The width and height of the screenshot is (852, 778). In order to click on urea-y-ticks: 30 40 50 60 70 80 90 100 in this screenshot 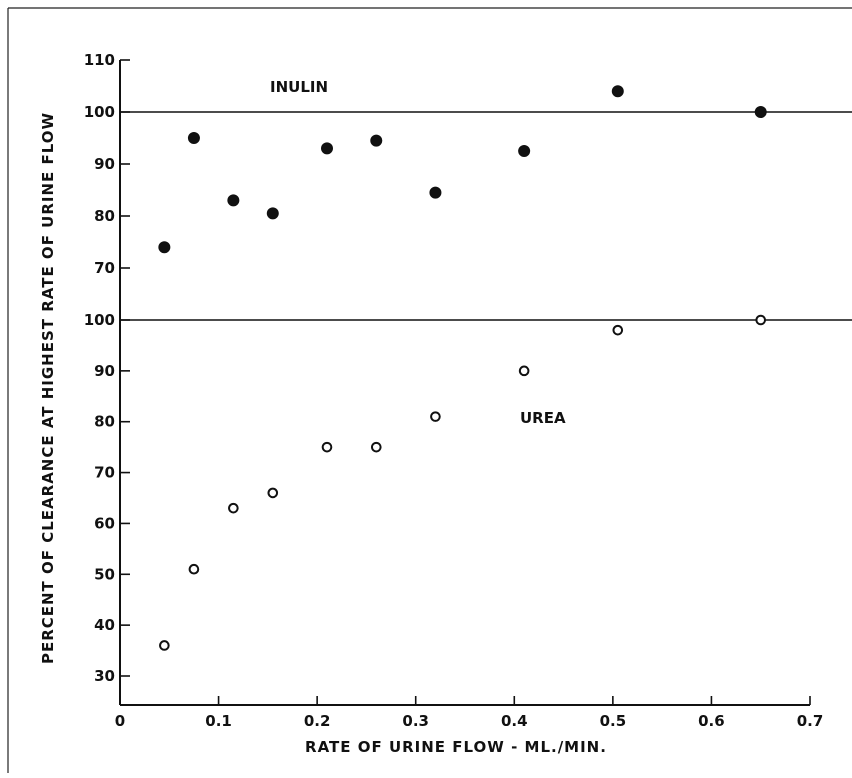, I will do `click(107, 498)`.